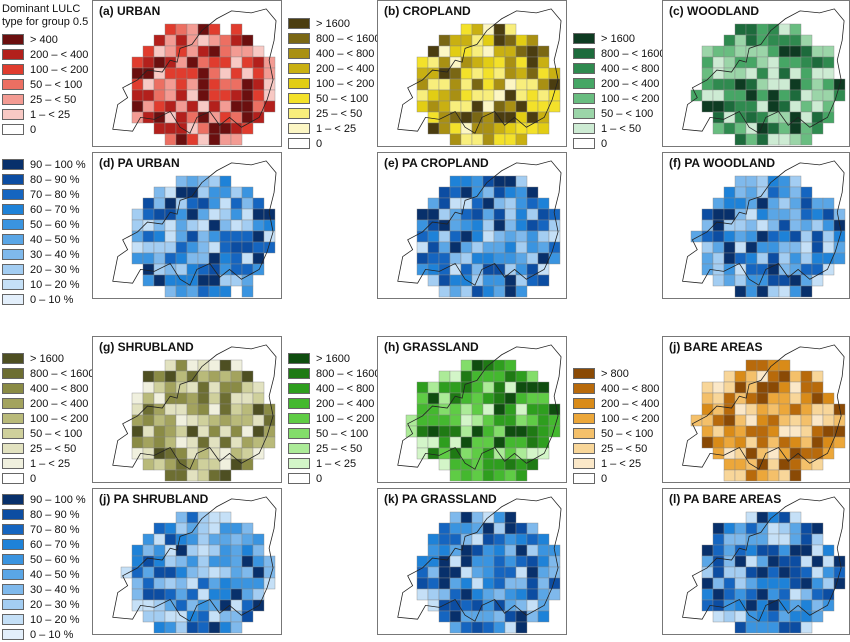 The width and height of the screenshot is (850, 642). I want to click on legend-entry: 50 – < 100, so click(617, 433).